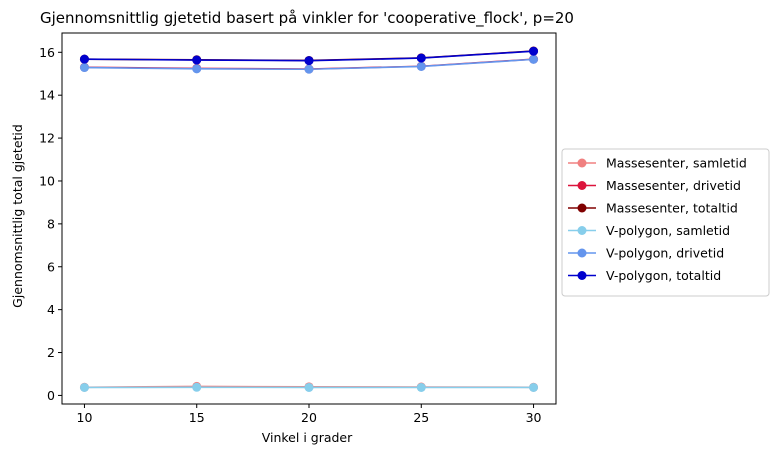 The width and height of the screenshot is (778, 455). What do you see at coordinates (47, 180) in the screenshot?
I see `y-tick-label: 10` at bounding box center [47, 180].